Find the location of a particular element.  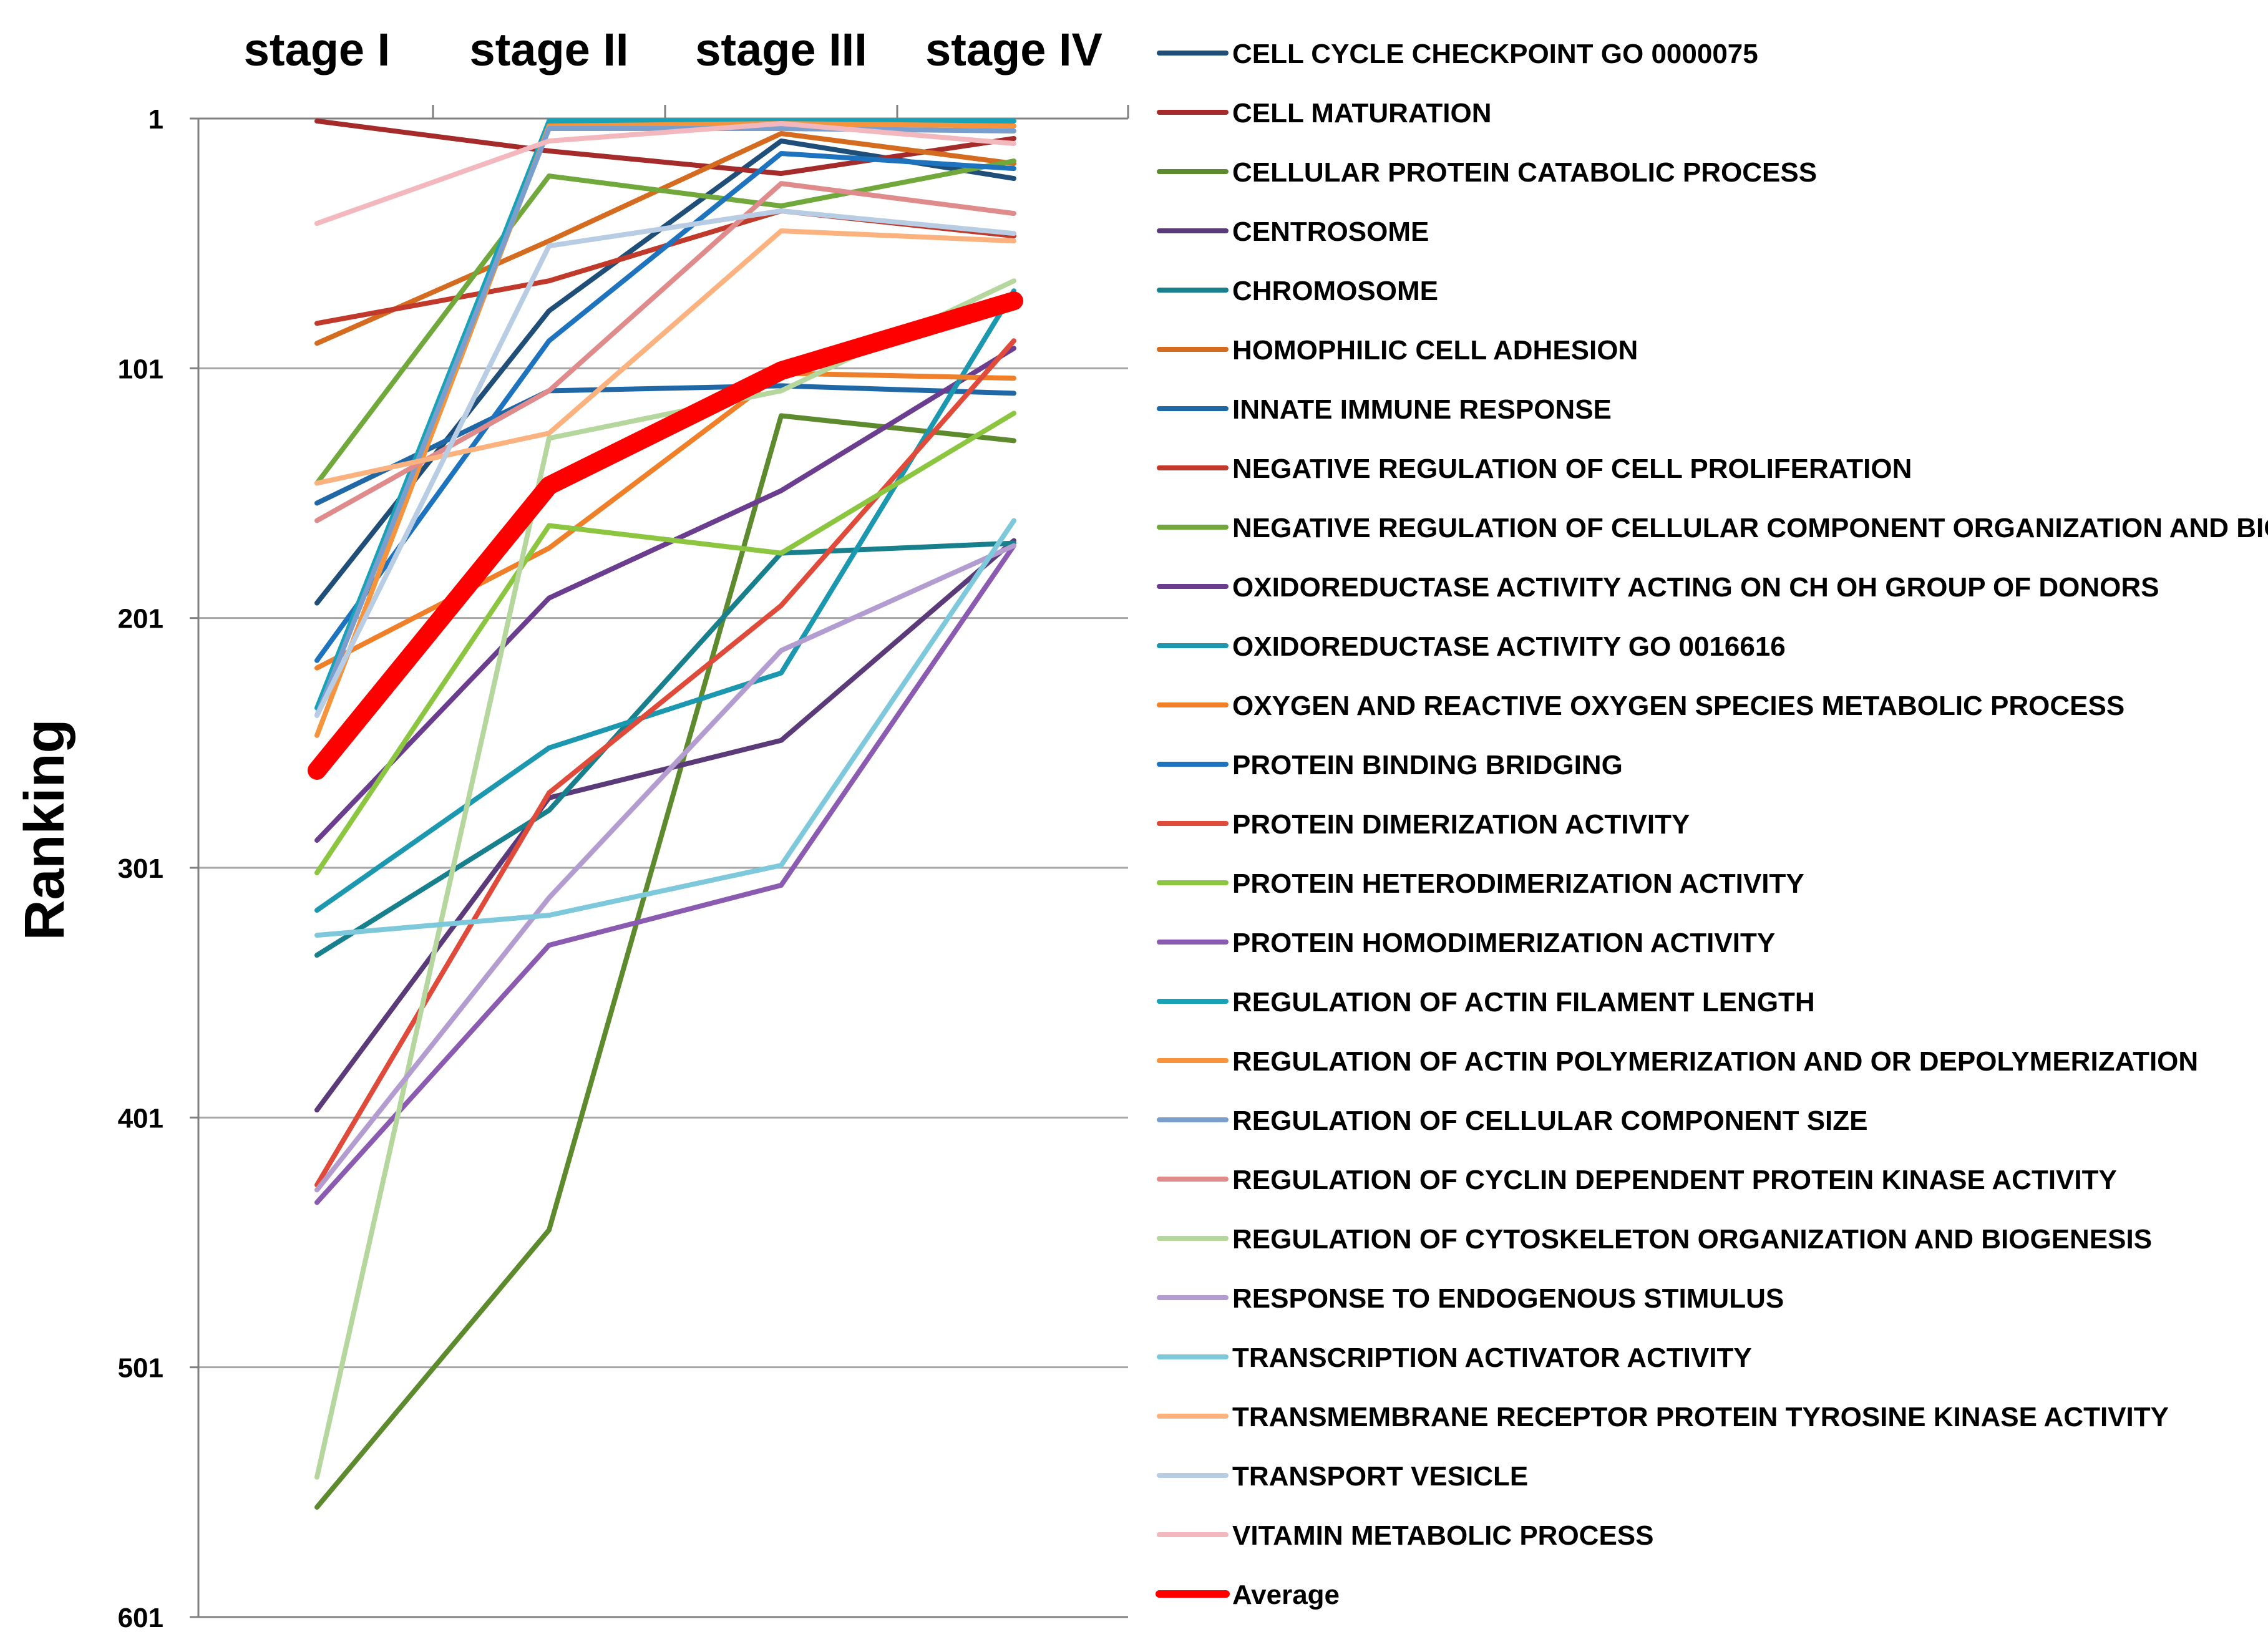

legend-item: REGULATION OF ACTIN FILAMENT LENGTH is located at coordinates (1486, 1002).